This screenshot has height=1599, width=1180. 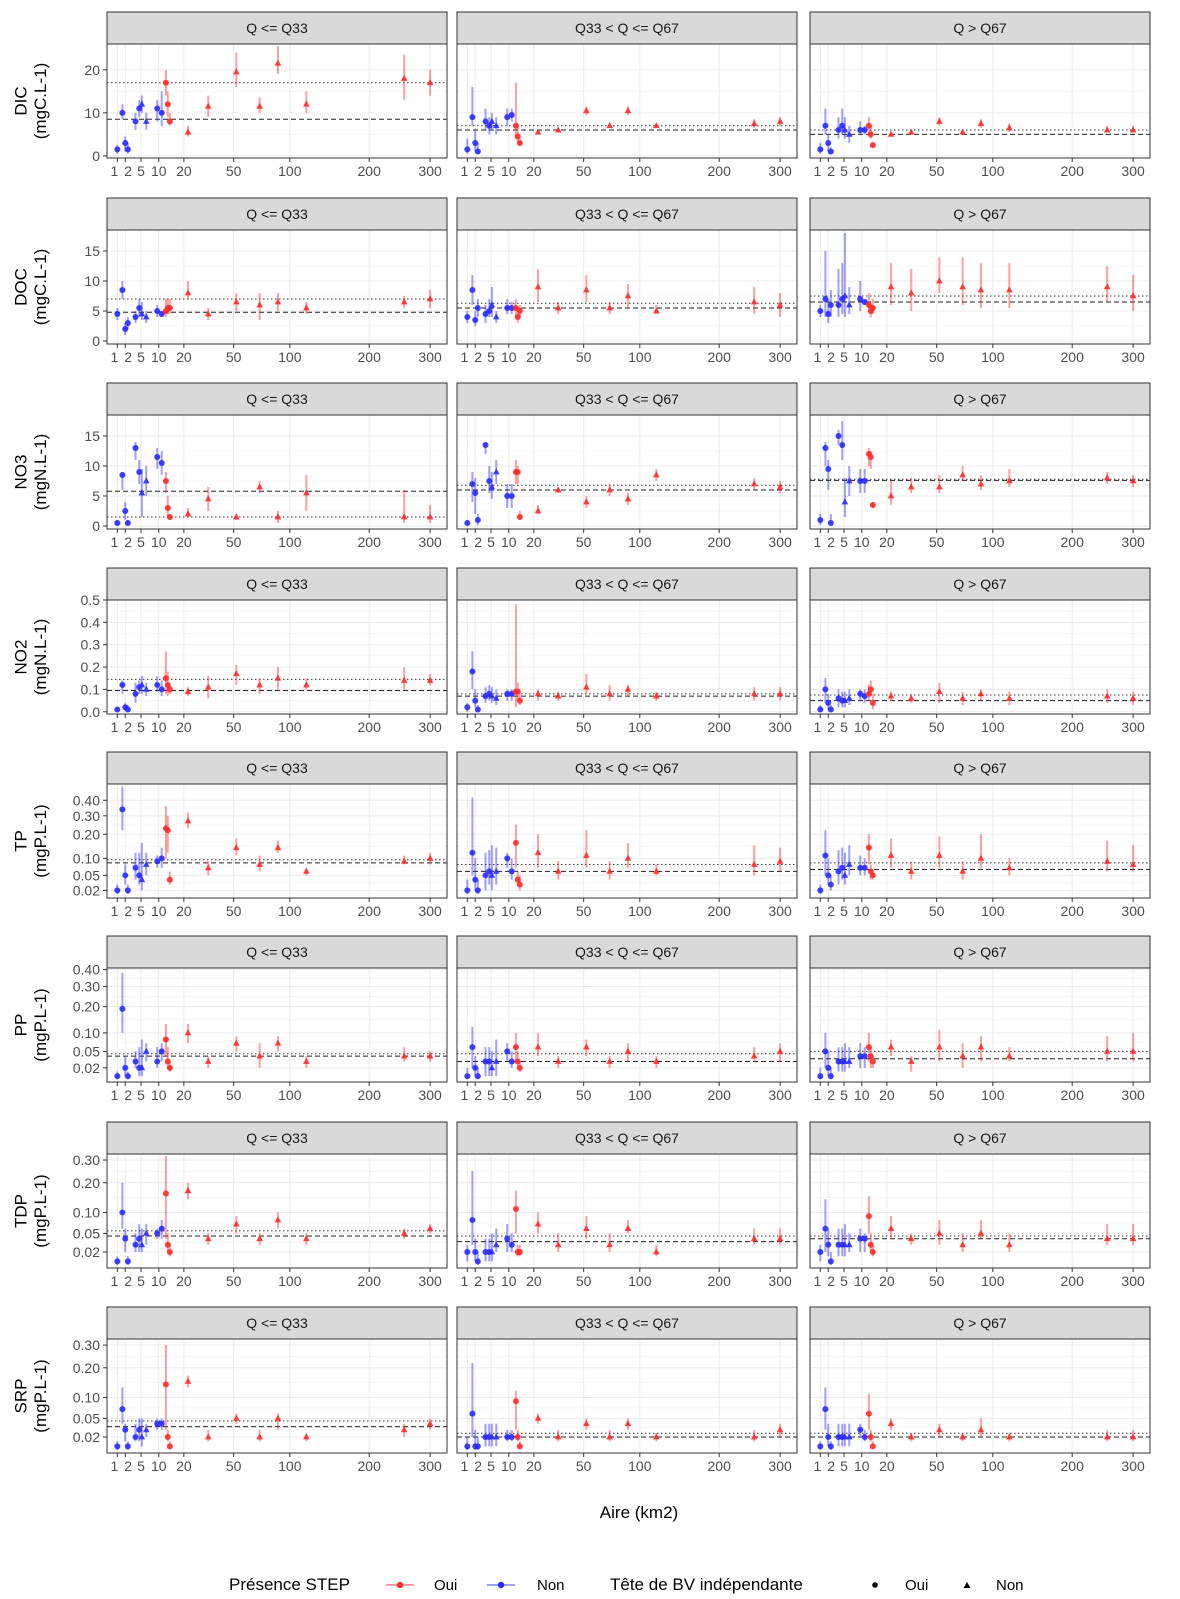 What do you see at coordinates (31, 101) in the screenshot?
I see `y-axis-title: DIC(mgC.L-1)` at bounding box center [31, 101].